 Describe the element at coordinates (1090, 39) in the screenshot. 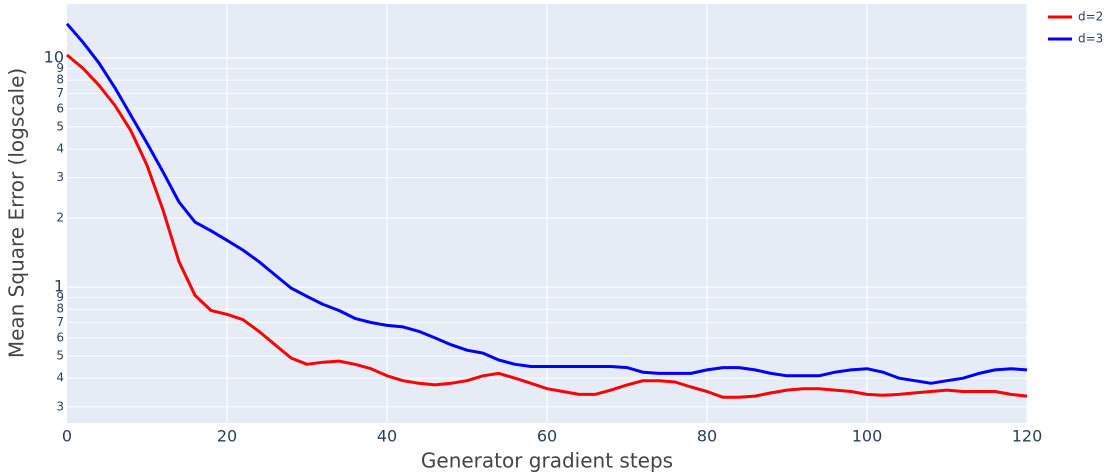

I see `legend-label: d=3` at that location.